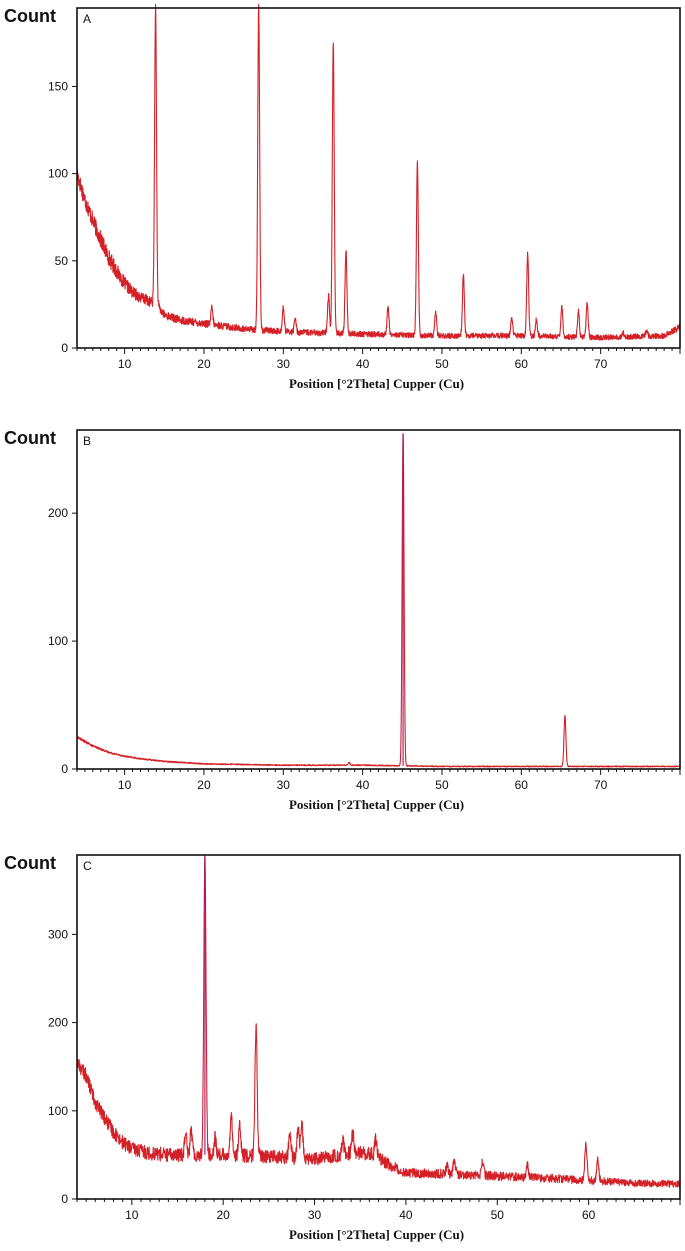 The image size is (685, 1251). I want to click on y-tick-label: 50, so click(62, 261).